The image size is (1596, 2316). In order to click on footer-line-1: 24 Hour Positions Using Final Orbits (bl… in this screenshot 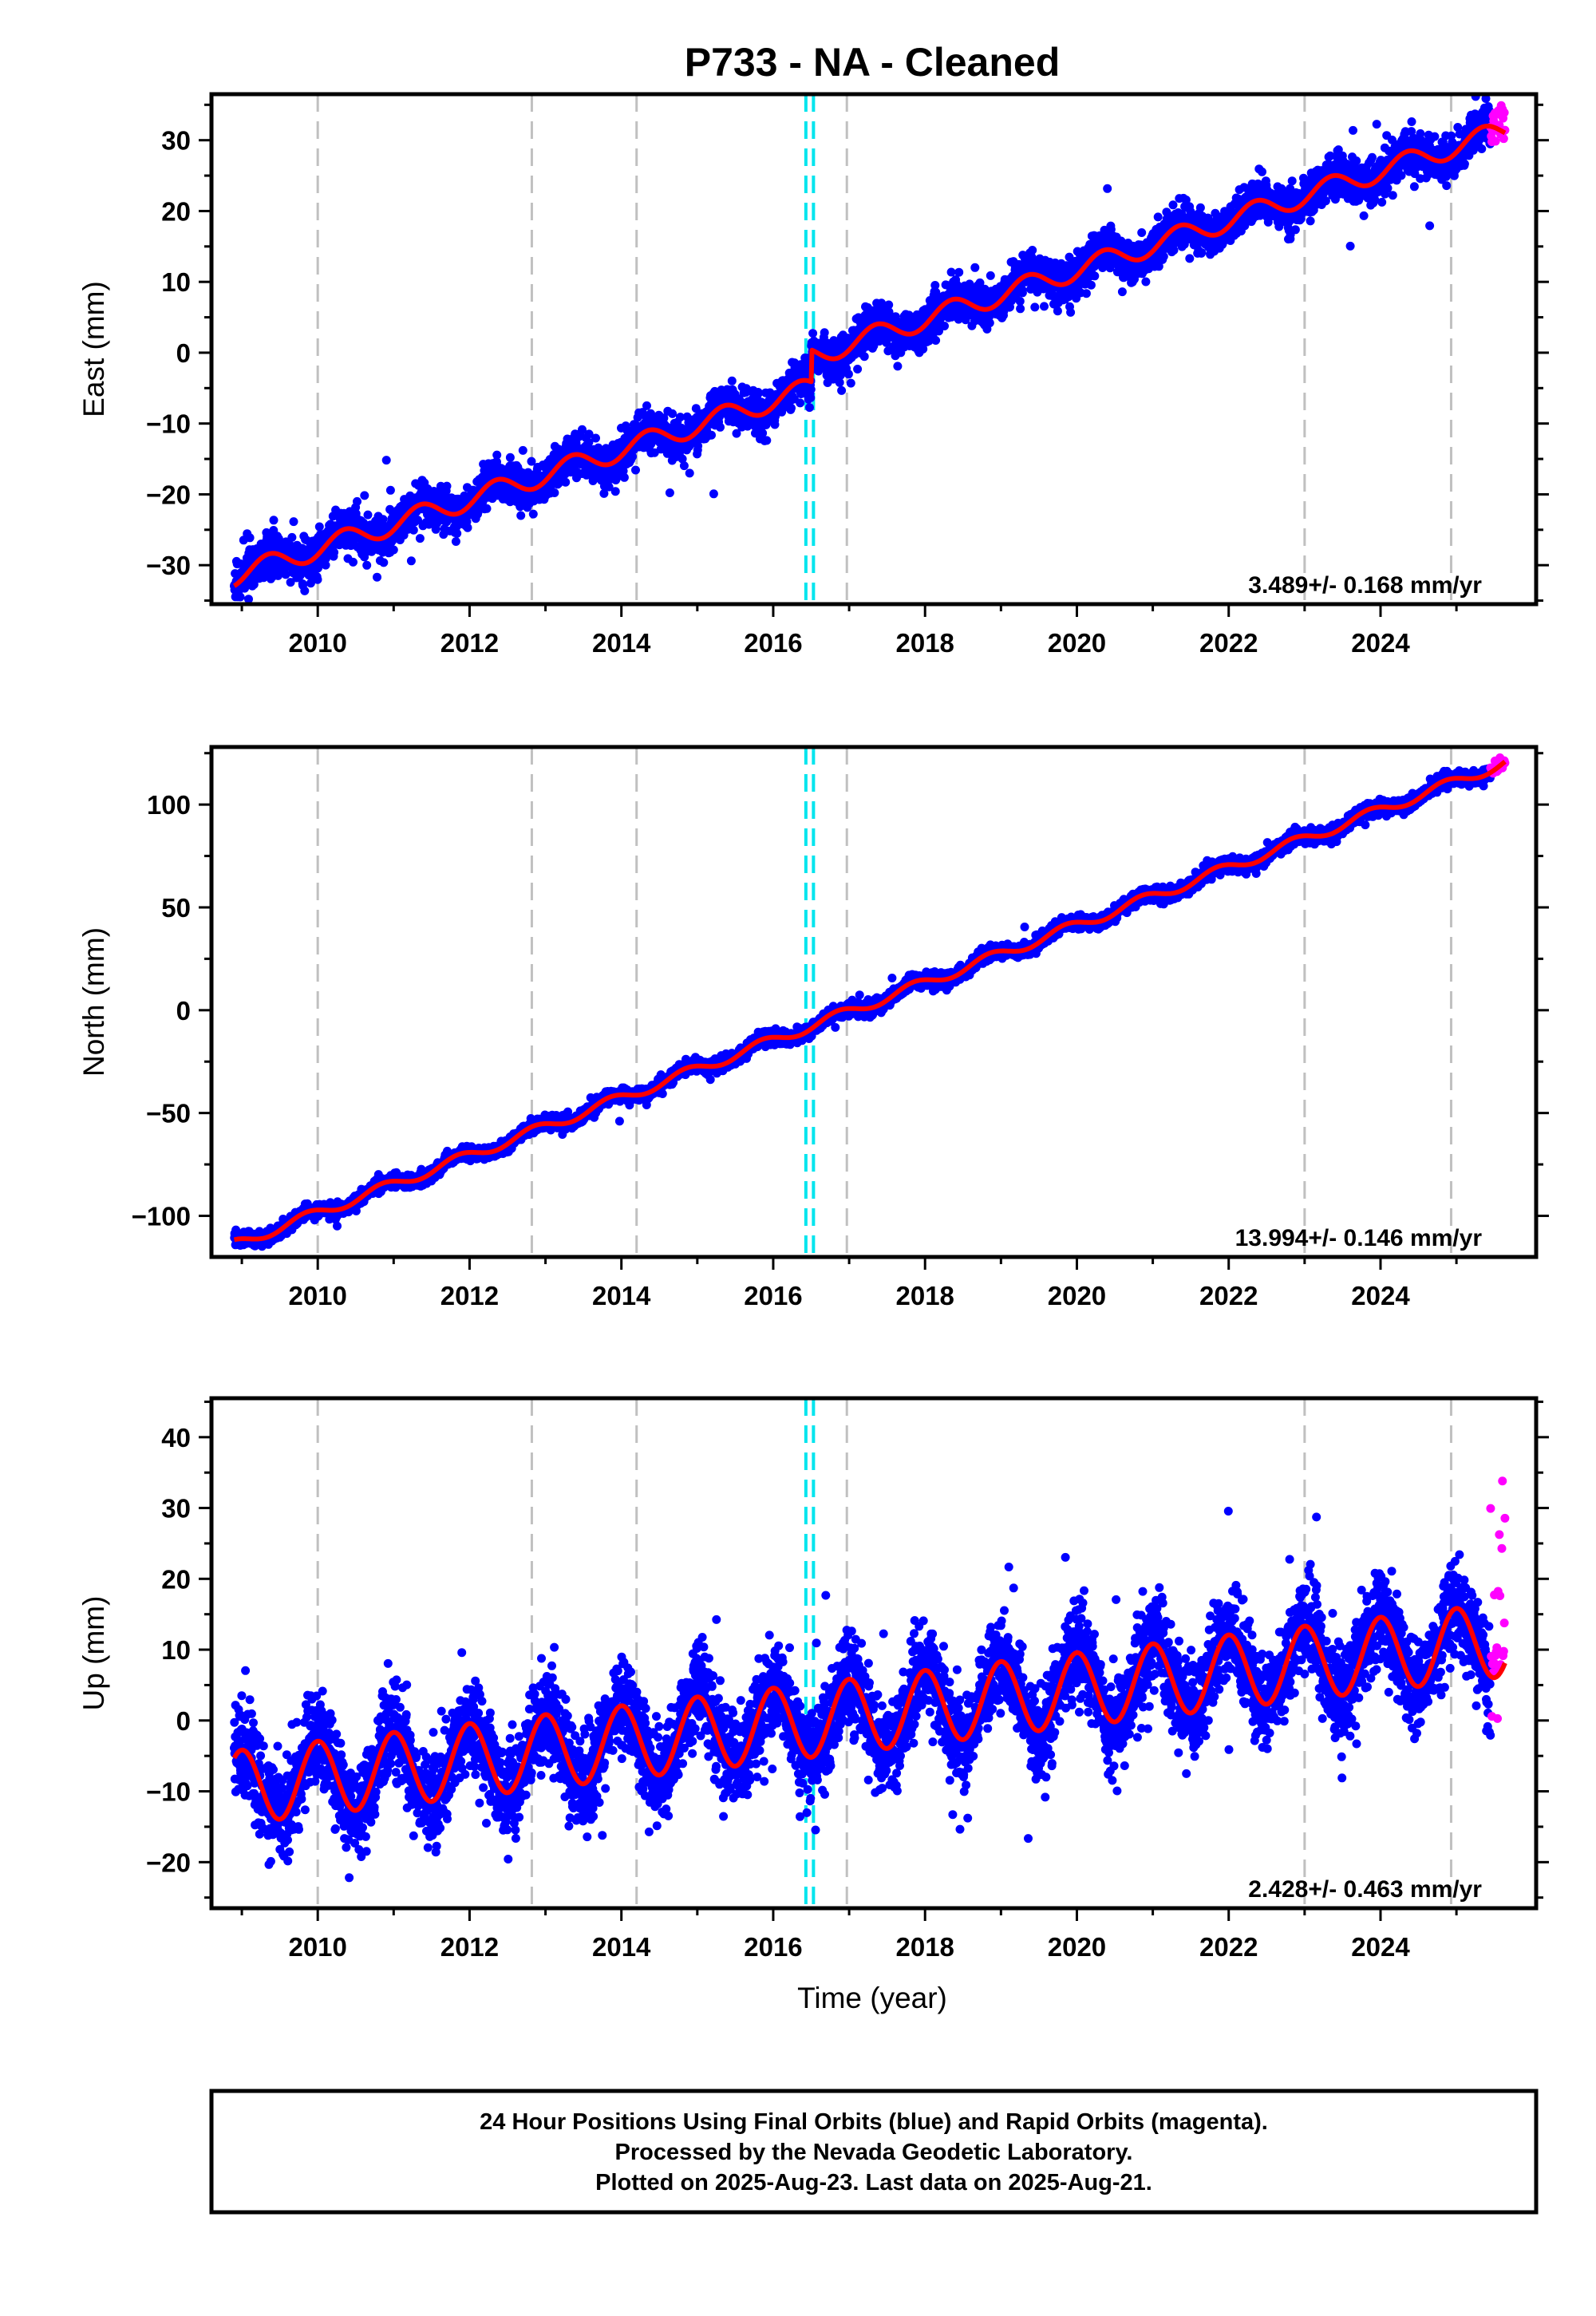, I will do `click(874, 2122)`.